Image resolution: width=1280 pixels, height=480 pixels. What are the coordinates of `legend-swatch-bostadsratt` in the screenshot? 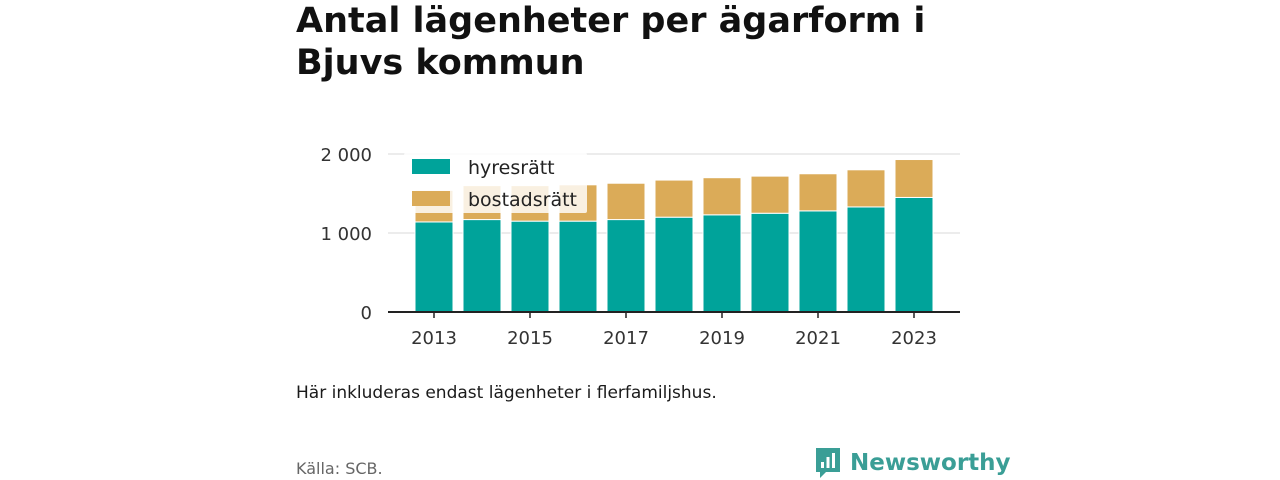 It's located at (431, 198).